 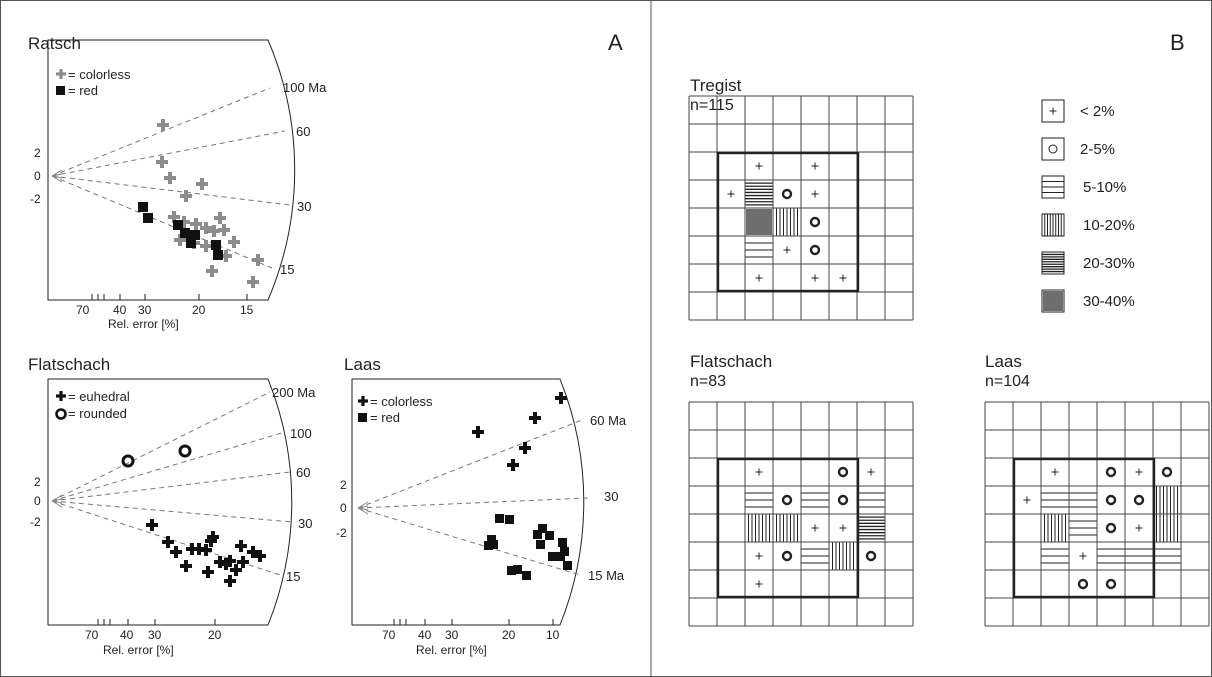 What do you see at coordinates (608, 420) in the screenshot?
I see `age-label-60: 60 Ma` at bounding box center [608, 420].